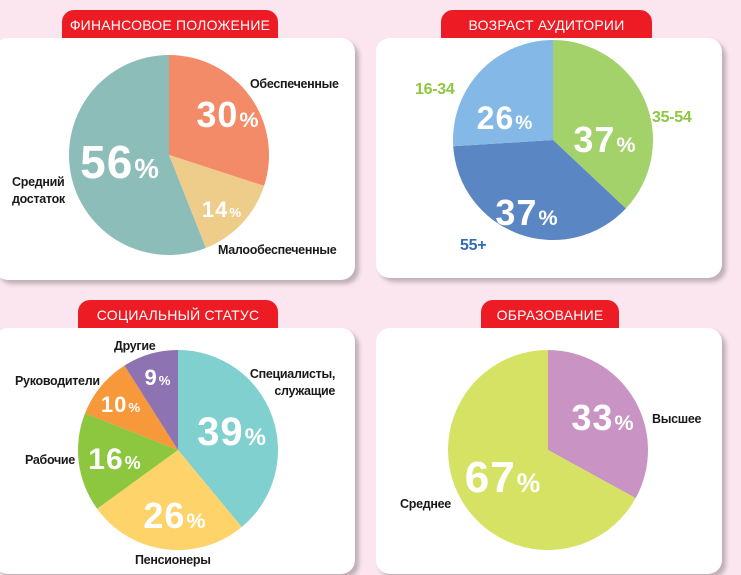 The height and width of the screenshot is (575, 741). I want to click on title-education: ОБРАЗОВАНИЕ, so click(550, 314).